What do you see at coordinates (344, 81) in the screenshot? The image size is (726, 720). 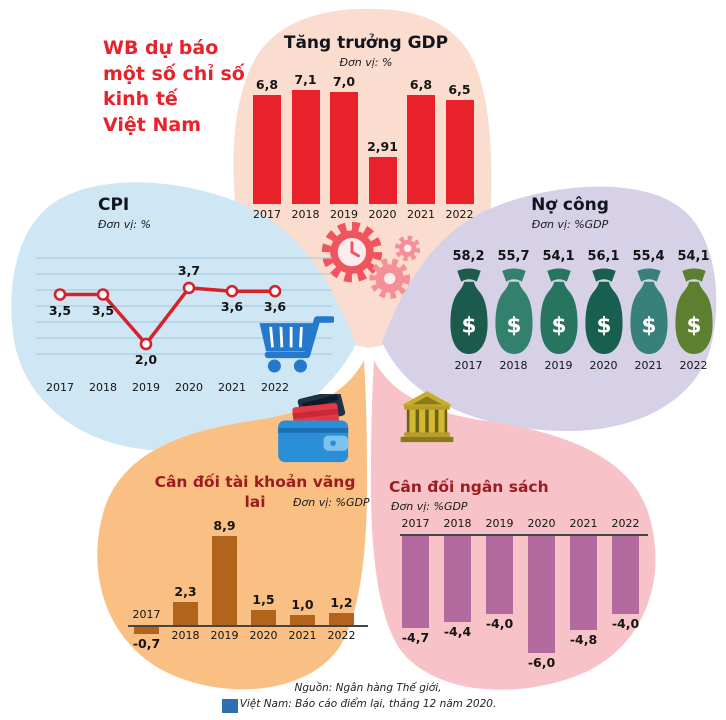 I see `gdp-value-label: 7,0` at bounding box center [344, 81].